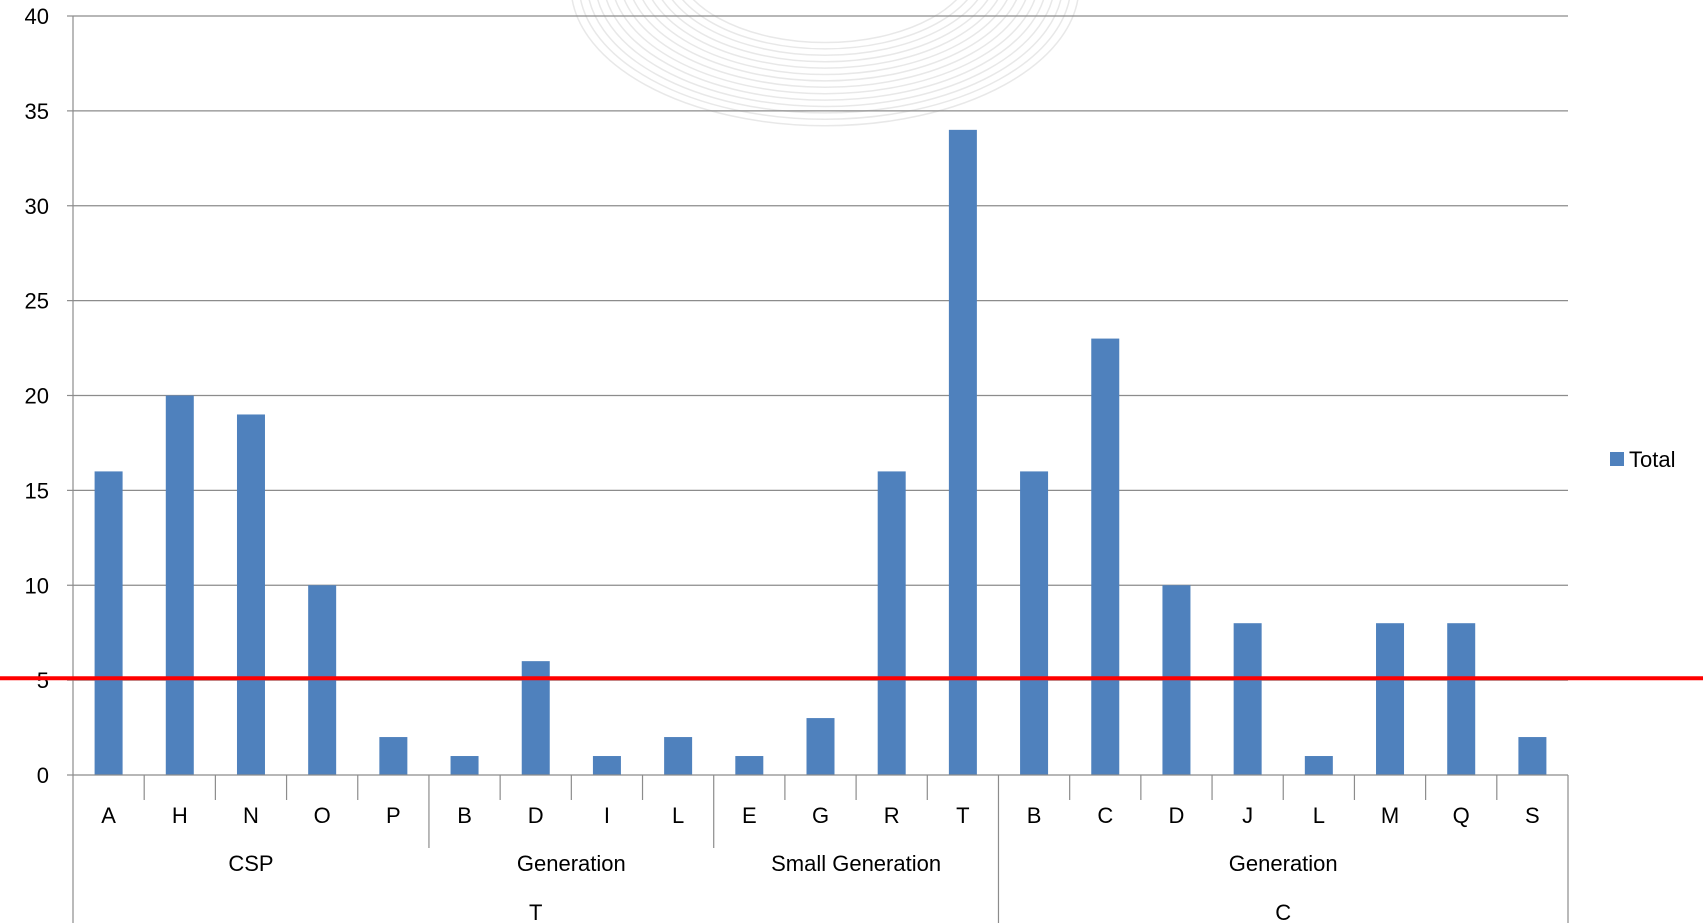 Image resolution: width=1703 pixels, height=923 pixels. Describe the element at coordinates (1283, 911) in the screenshot. I see `group-label-level1: C` at that location.